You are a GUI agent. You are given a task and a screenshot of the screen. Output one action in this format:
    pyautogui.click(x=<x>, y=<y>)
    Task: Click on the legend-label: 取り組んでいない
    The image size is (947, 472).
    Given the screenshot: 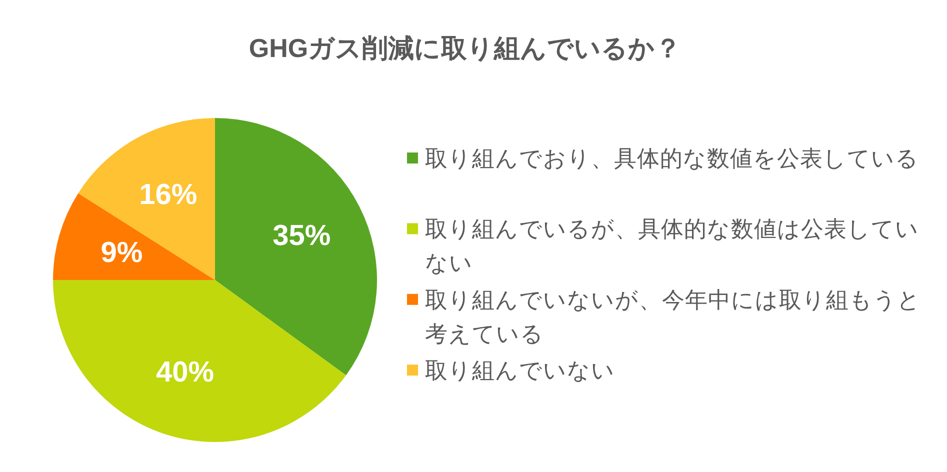 What is the action you would take?
    pyautogui.click(x=520, y=370)
    